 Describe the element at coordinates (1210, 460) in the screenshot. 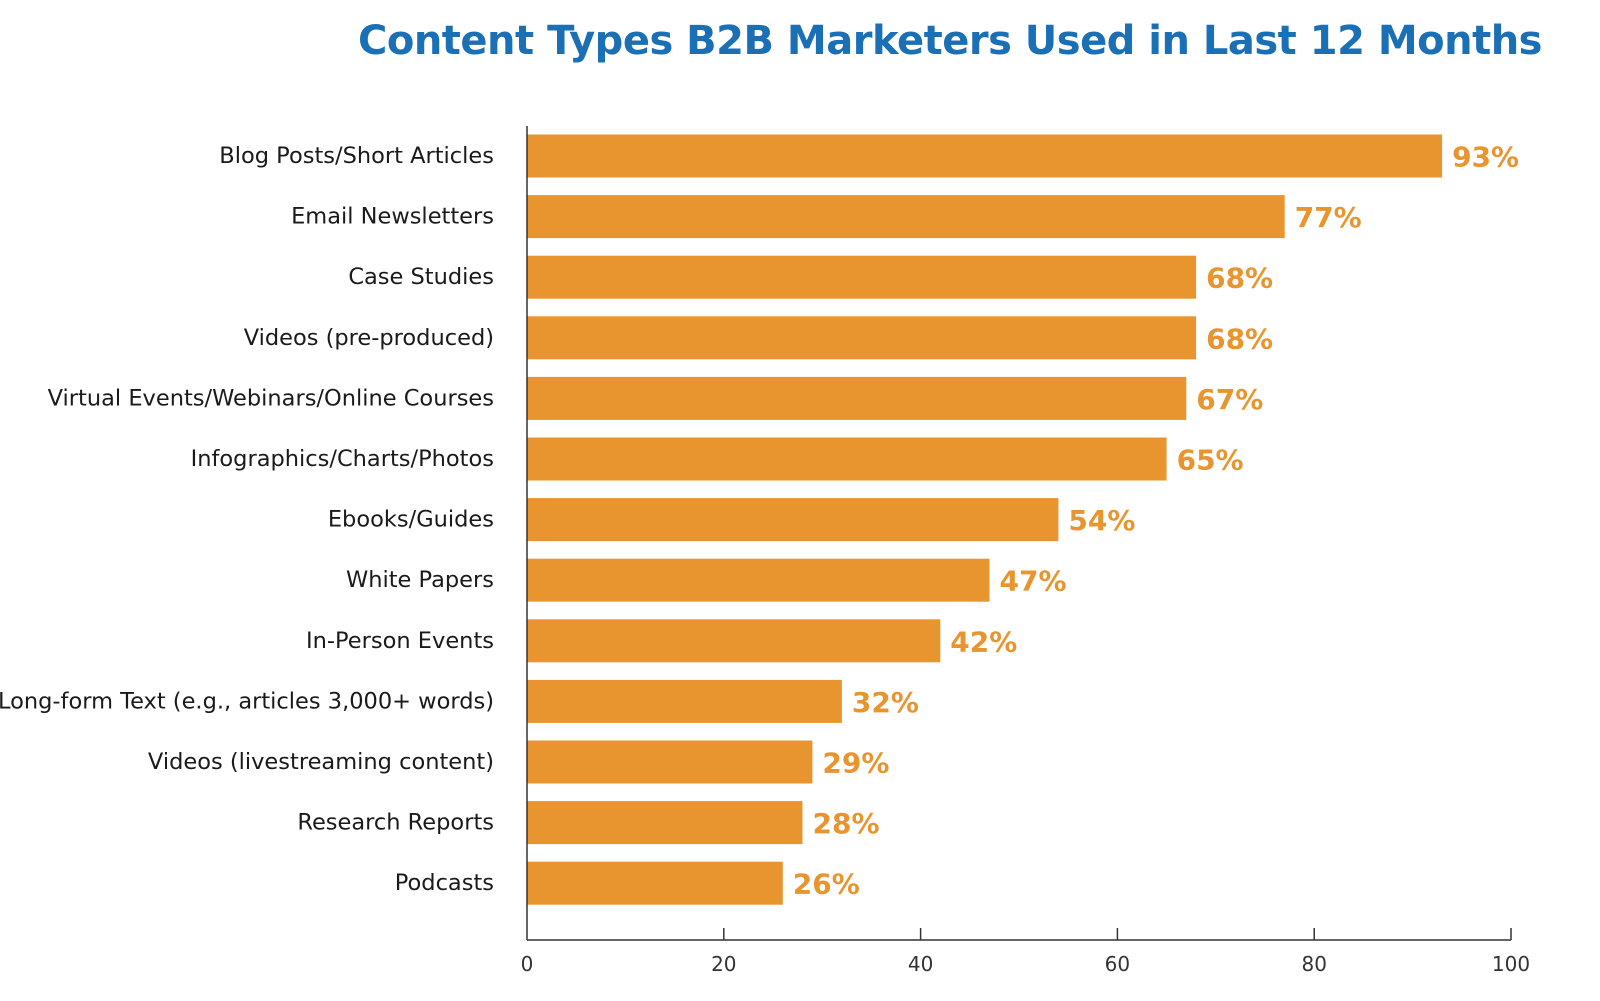

I see `value-label: 65%` at that location.